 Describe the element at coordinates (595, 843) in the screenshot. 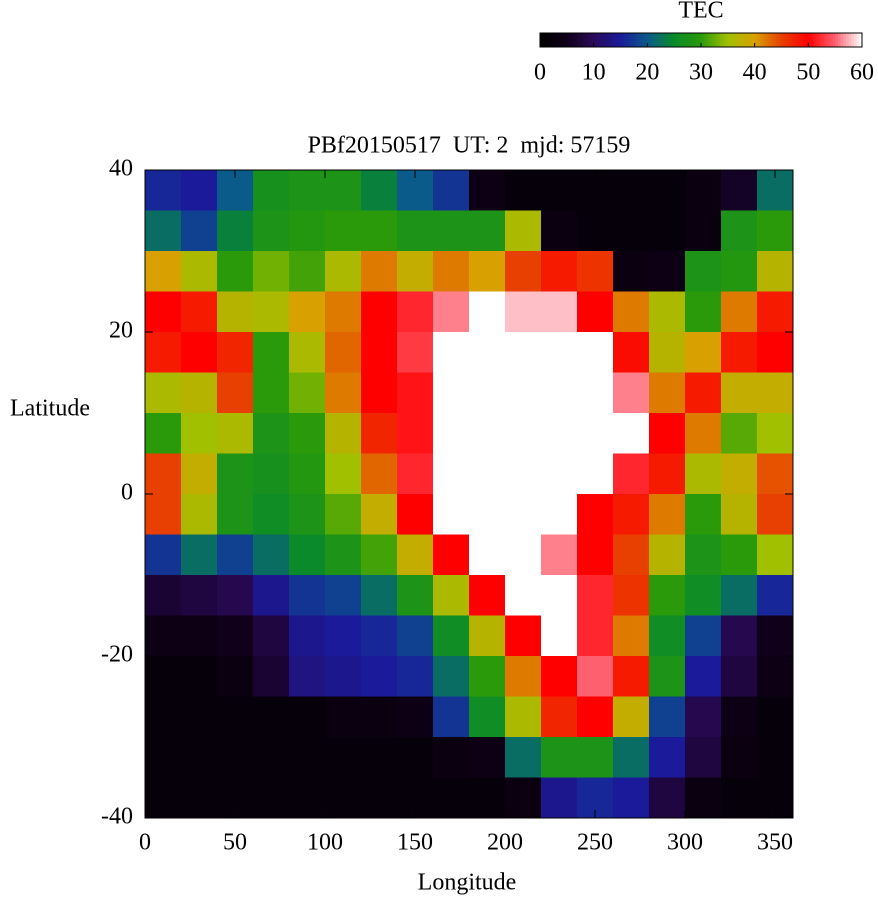

I see `x-tick-label: 250` at that location.